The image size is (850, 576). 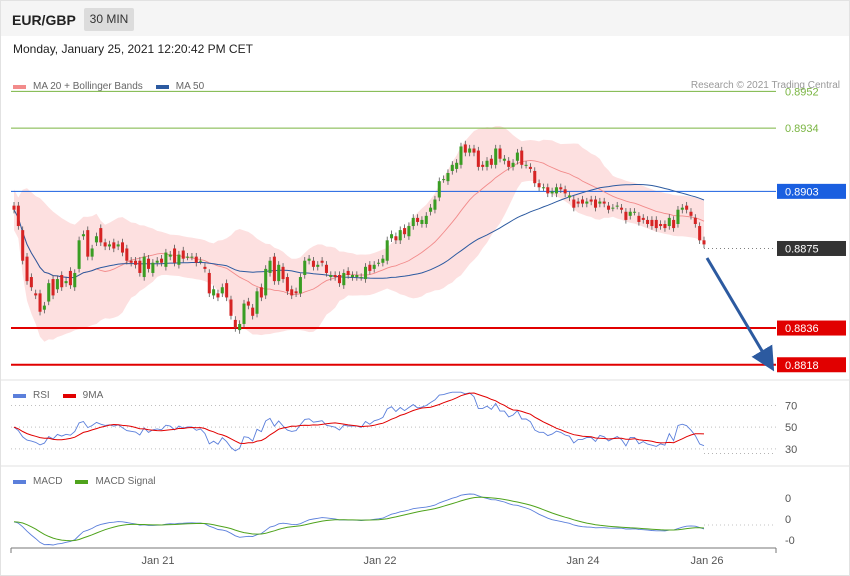 I want to click on macd-legend: MACD MACD Signal, so click(x=84, y=481).